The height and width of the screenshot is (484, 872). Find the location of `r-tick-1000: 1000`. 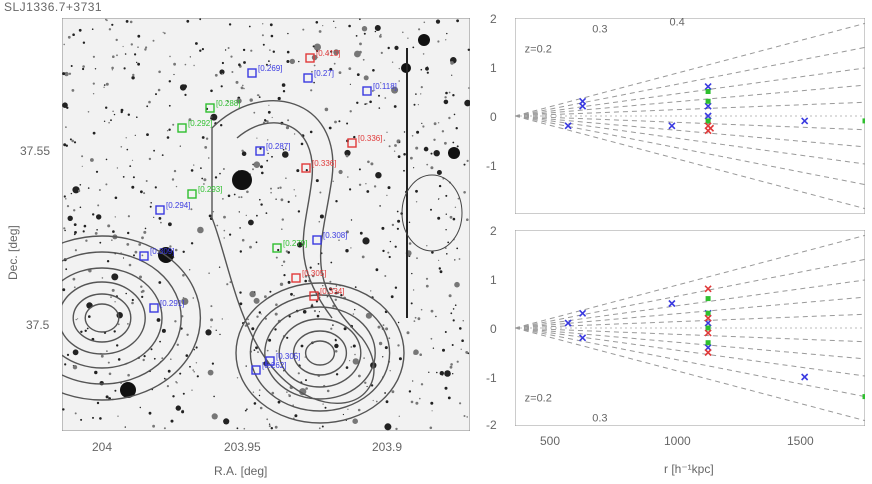

r-tick-1000: 1000 is located at coordinates (677, 441).